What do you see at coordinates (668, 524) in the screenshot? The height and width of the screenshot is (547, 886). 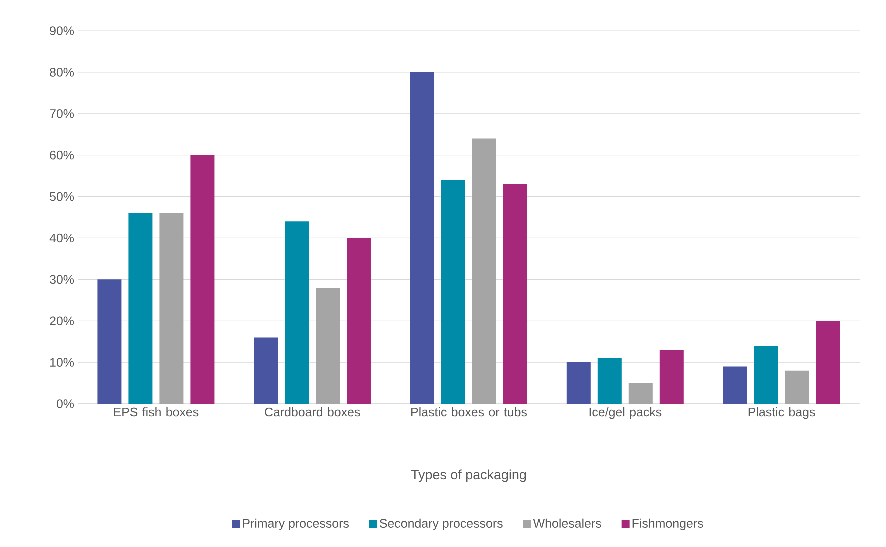 I see `legend-label: Fishmongers` at bounding box center [668, 524].